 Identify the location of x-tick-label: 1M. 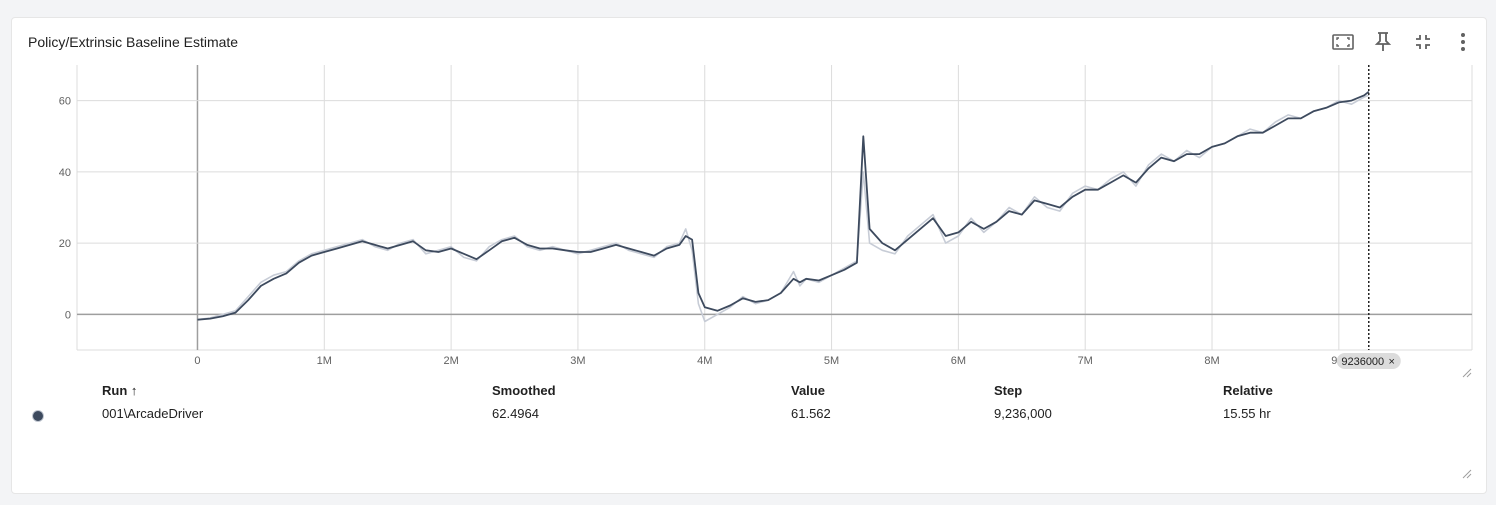
(324, 361).